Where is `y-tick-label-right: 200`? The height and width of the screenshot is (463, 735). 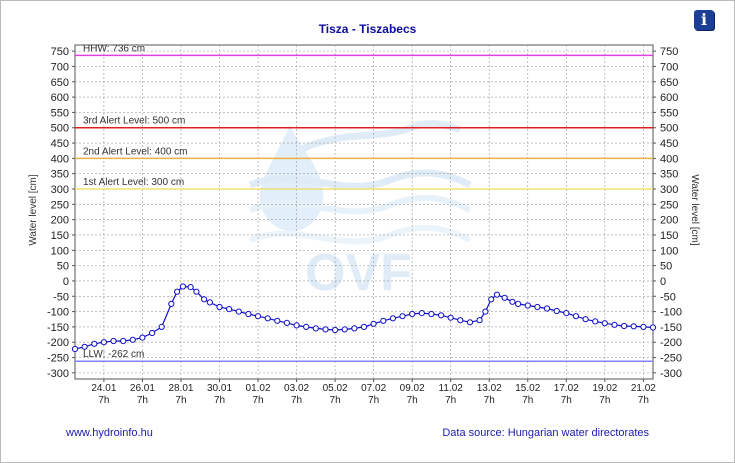
y-tick-label-right: 200 is located at coordinates (669, 221).